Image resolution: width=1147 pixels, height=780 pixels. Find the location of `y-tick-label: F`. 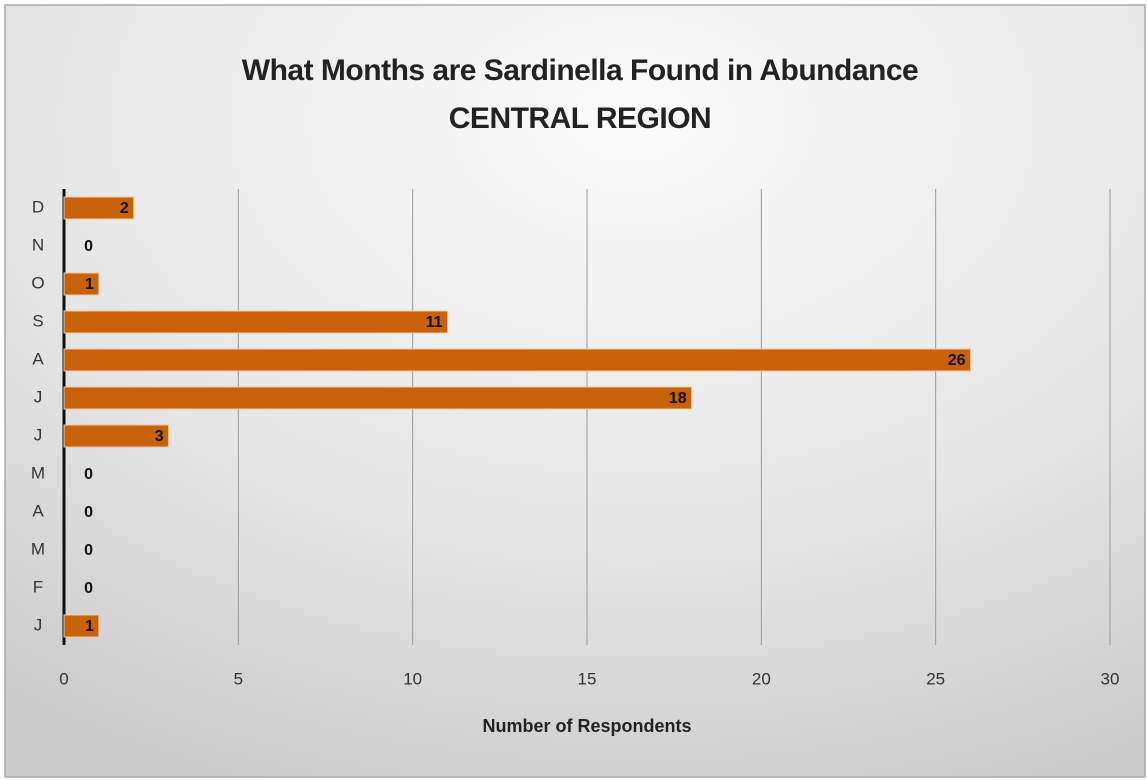

y-tick-label: F is located at coordinates (38, 586).